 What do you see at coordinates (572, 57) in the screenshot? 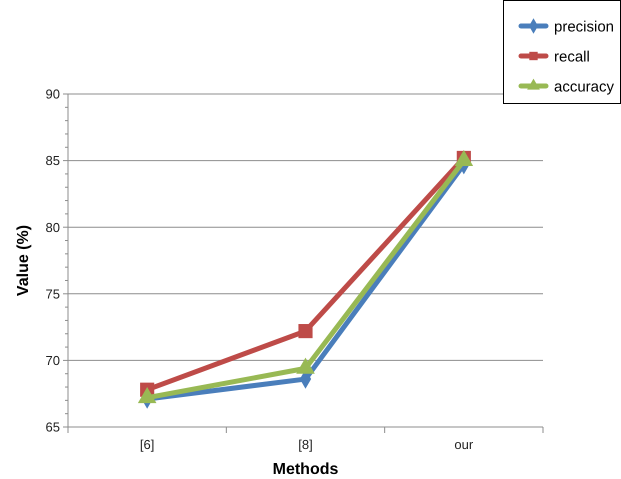
I see `legend-label: recall` at bounding box center [572, 57].